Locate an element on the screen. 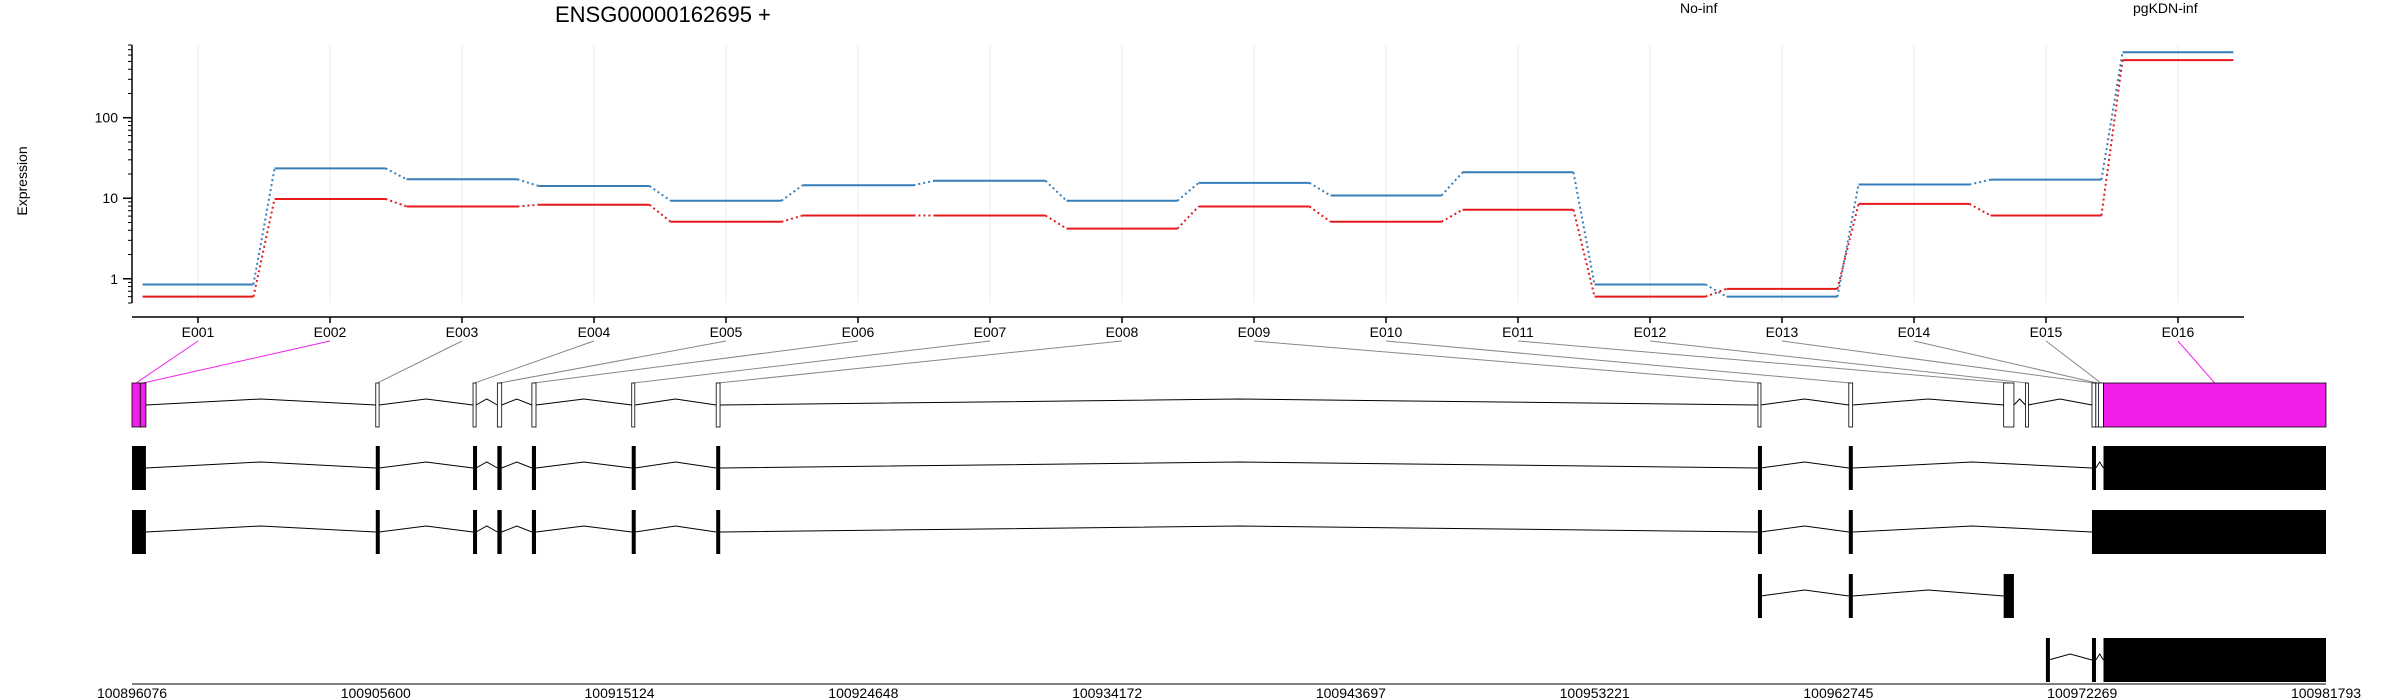 The width and height of the screenshot is (2400, 700). x-tick-label-e010: E010 is located at coordinates (1386, 332).